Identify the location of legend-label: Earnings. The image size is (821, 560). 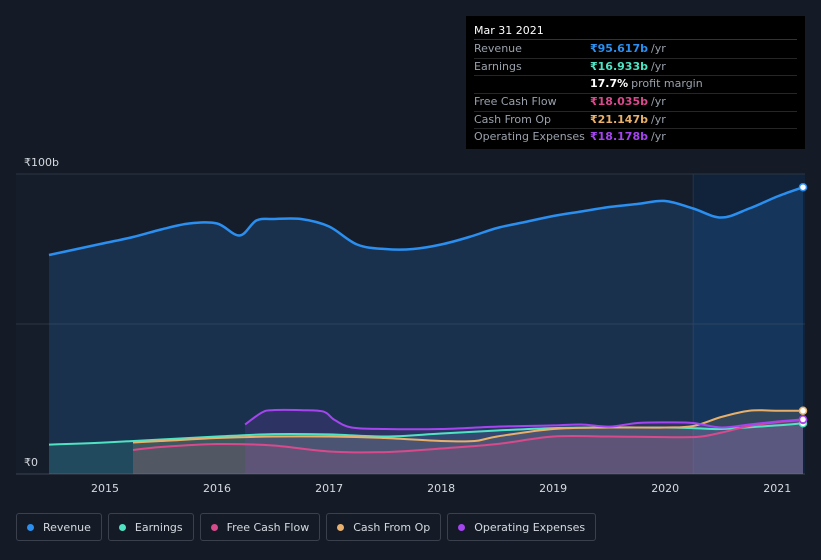
(158, 527).